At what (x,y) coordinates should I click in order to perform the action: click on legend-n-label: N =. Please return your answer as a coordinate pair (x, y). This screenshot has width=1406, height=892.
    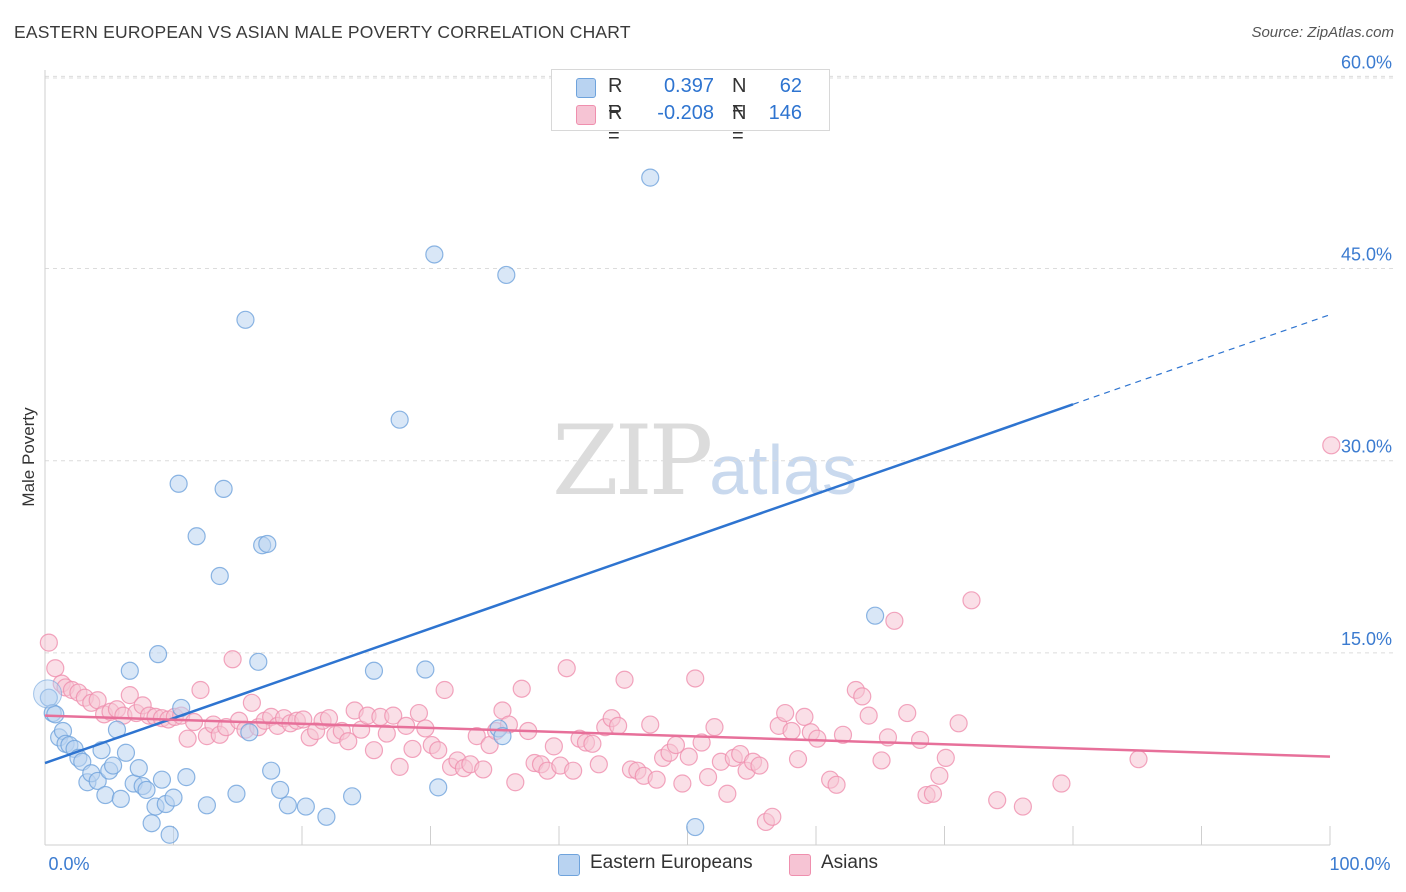
    Looking at the image, I should click on (739, 124).